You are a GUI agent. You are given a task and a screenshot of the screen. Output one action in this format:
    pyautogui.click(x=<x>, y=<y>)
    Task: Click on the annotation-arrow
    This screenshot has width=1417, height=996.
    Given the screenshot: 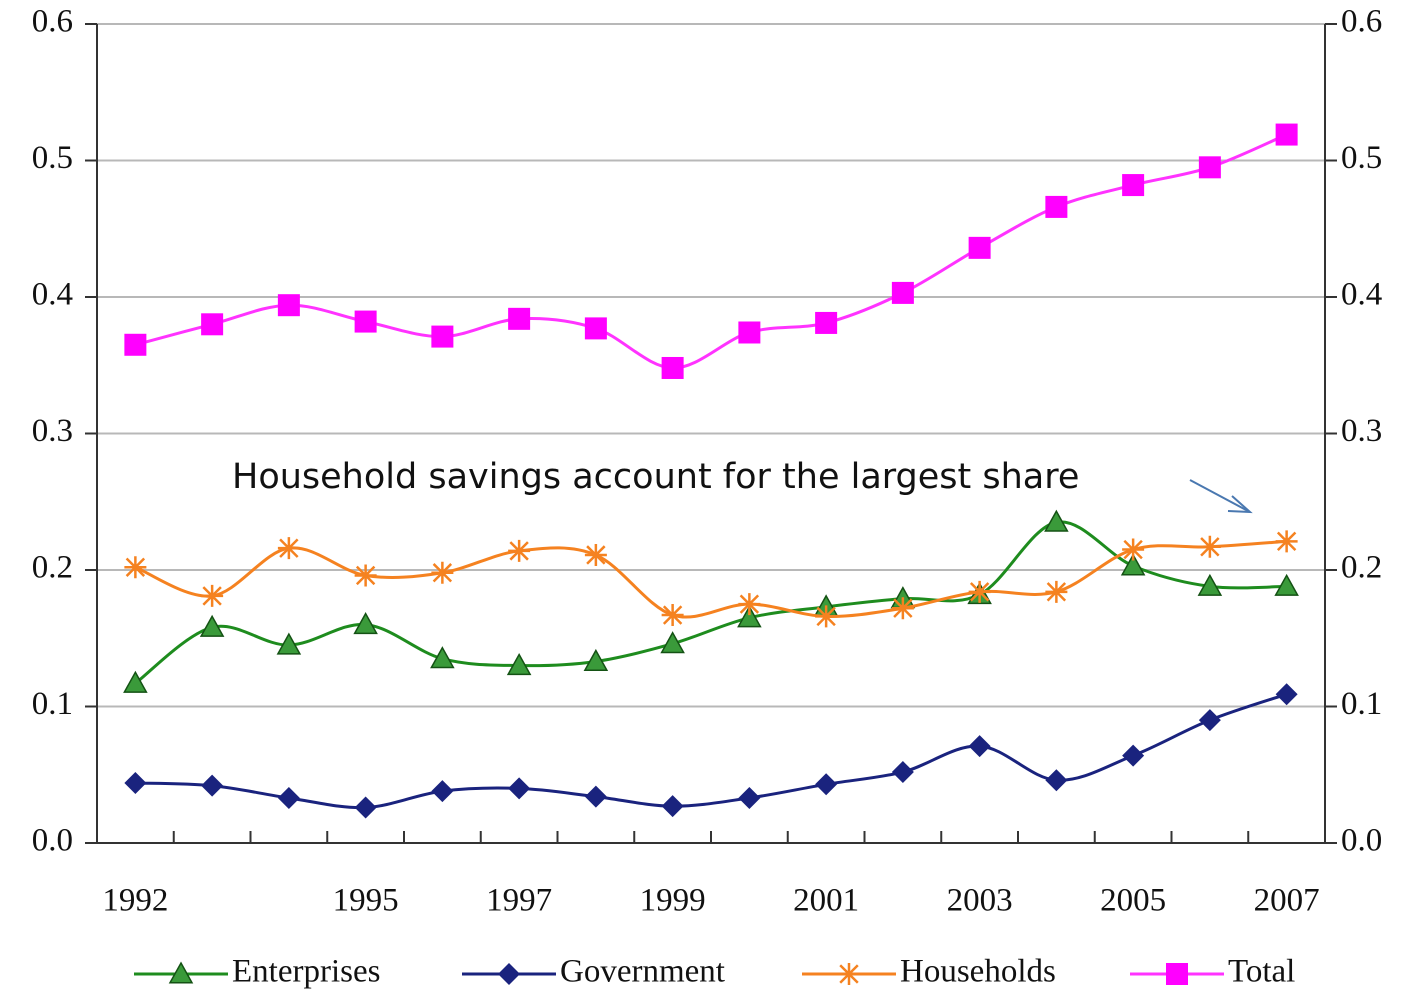 What is the action you would take?
    pyautogui.click(x=1221, y=496)
    